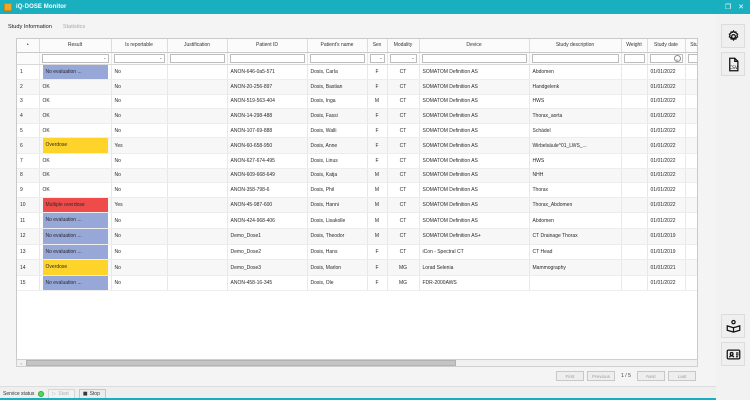 The height and width of the screenshot is (400, 750). Describe the element at coordinates (733, 64) in the screenshot. I see `csv-export-button: CSV` at that location.